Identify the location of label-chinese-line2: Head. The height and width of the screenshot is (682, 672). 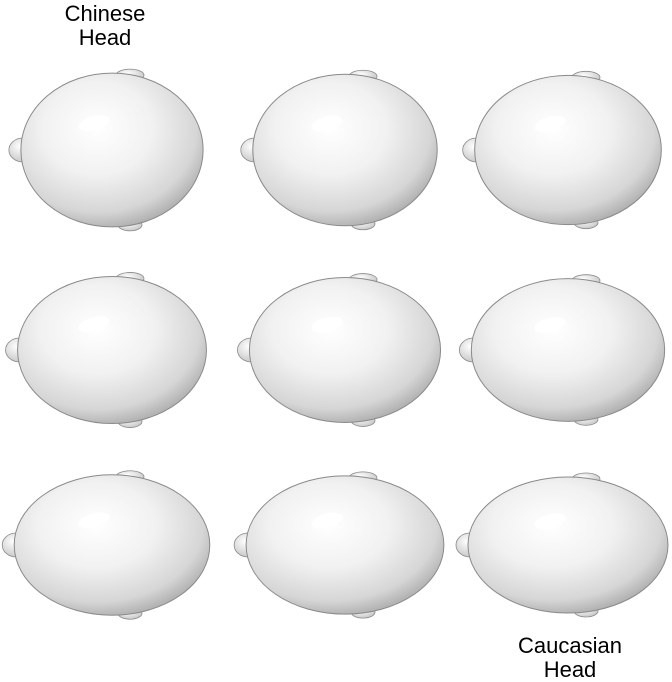
(105, 37).